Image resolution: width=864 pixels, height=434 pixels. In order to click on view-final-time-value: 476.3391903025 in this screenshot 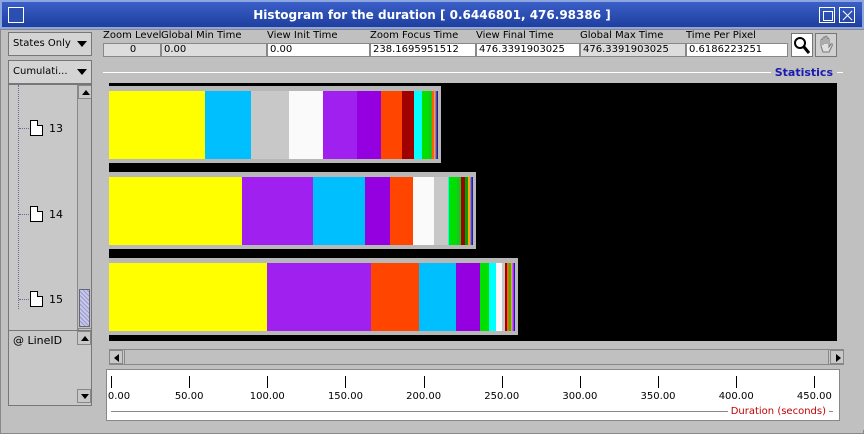, I will do `click(528, 50)`.